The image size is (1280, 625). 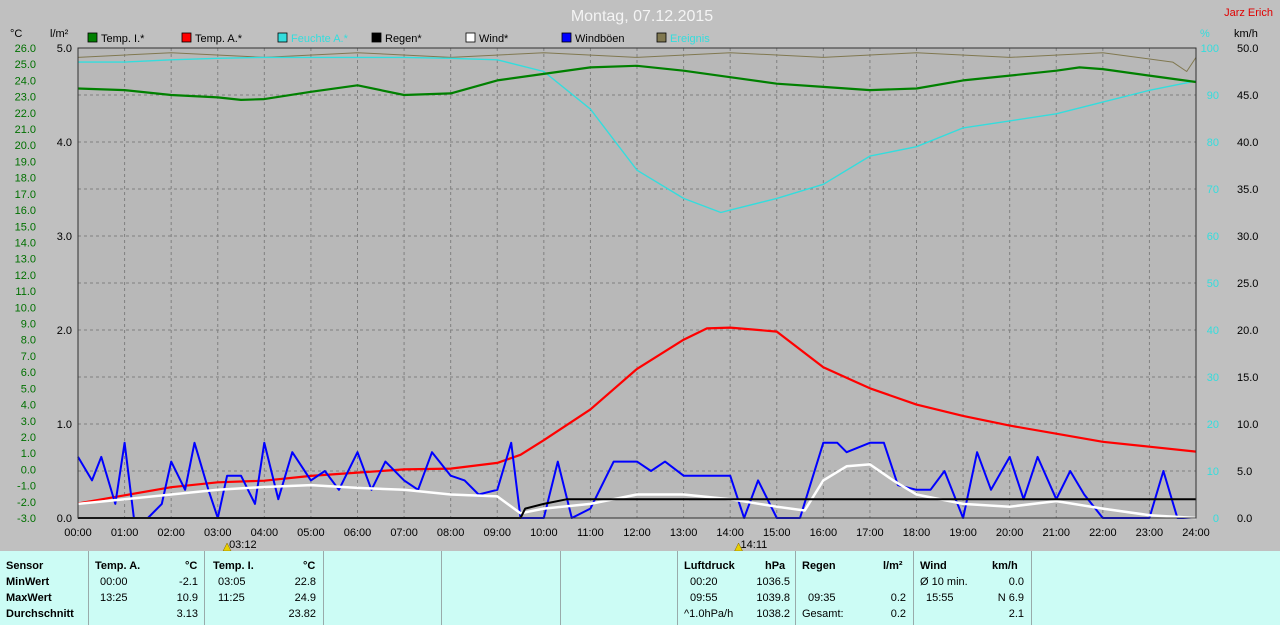 I want to click on temp-tick-label: -1.0, so click(x=26, y=487).